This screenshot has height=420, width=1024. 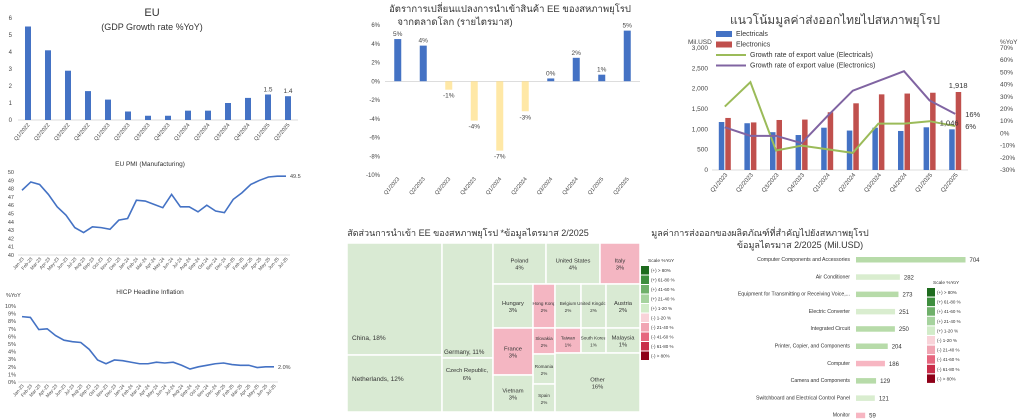 I want to click on chart-title: HICP Headline Inflation, so click(x=150, y=292).